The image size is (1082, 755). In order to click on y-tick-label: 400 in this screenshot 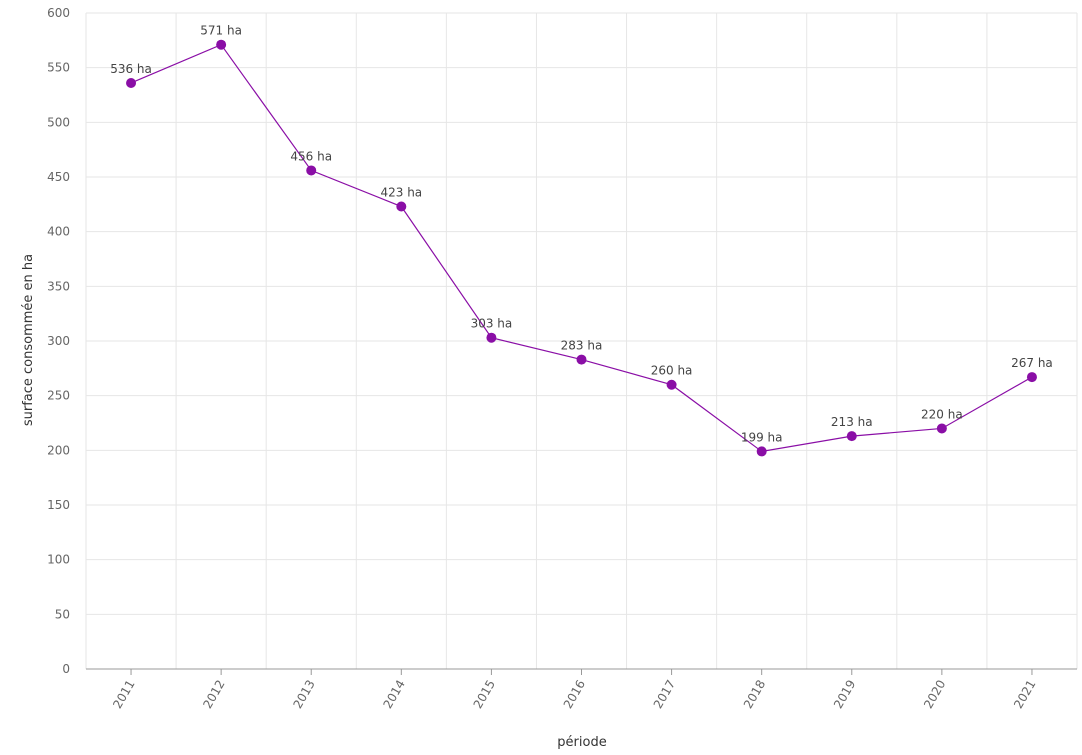, I will do `click(58, 232)`.